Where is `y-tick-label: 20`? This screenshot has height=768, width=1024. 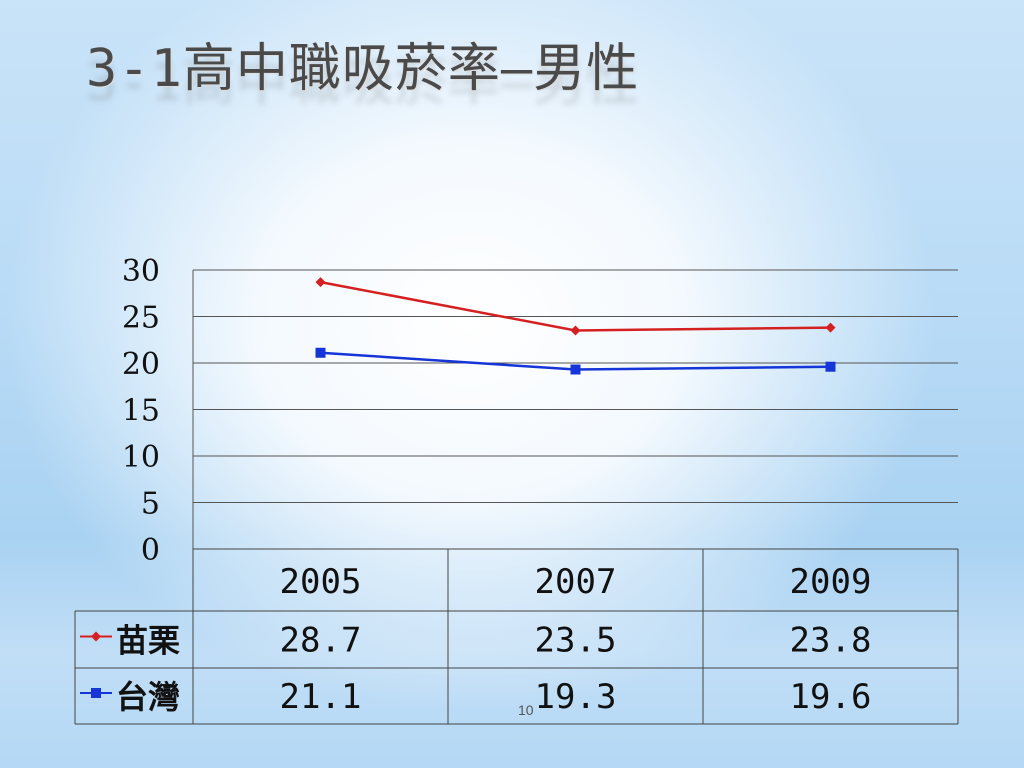
y-tick-label: 20 is located at coordinates (141, 364).